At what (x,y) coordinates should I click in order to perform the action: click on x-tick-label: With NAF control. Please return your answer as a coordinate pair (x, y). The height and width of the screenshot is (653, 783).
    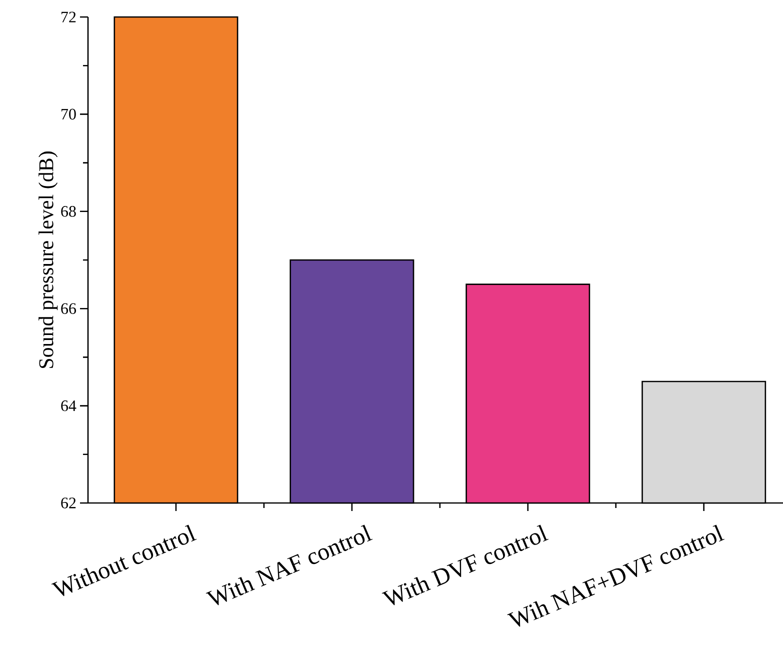
    Looking at the image, I should click on (289, 565).